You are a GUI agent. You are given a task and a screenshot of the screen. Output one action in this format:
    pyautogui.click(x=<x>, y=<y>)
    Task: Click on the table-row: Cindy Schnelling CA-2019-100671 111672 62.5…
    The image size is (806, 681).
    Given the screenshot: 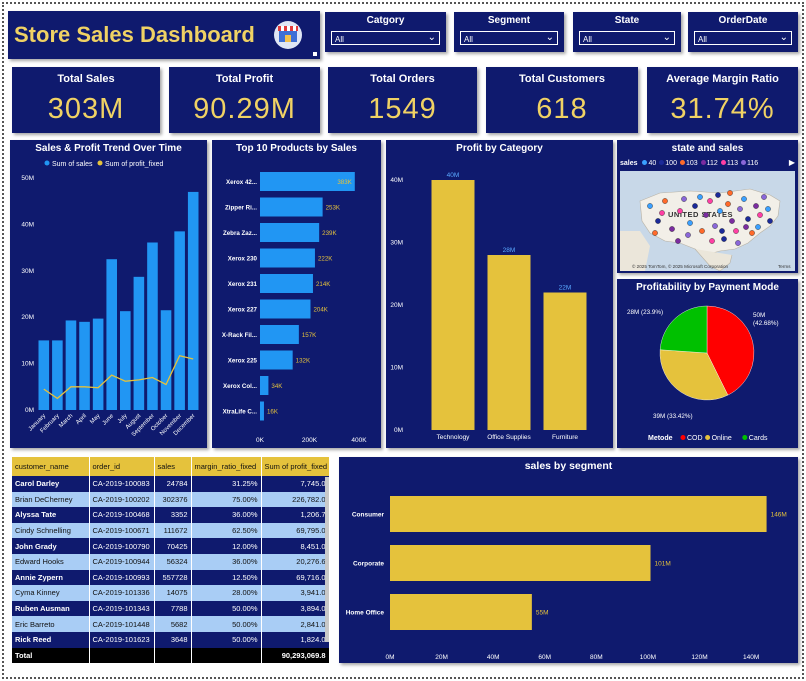 What is the action you would take?
    pyautogui.click(x=170, y=531)
    